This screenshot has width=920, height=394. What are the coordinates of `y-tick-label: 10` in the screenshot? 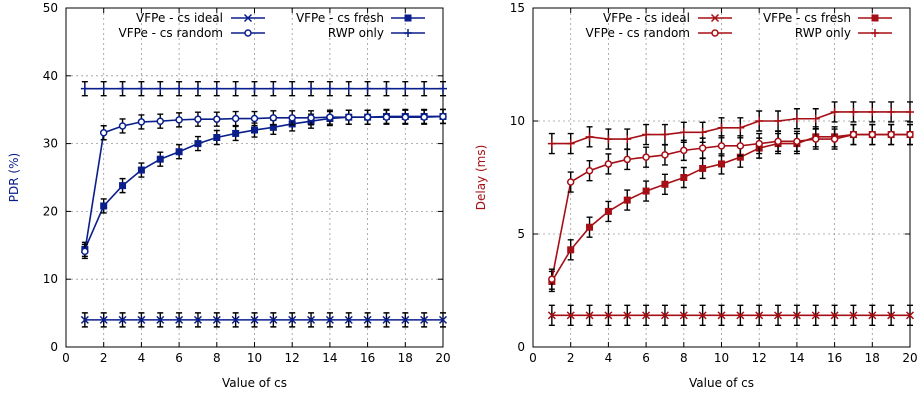 It's located at (50, 279).